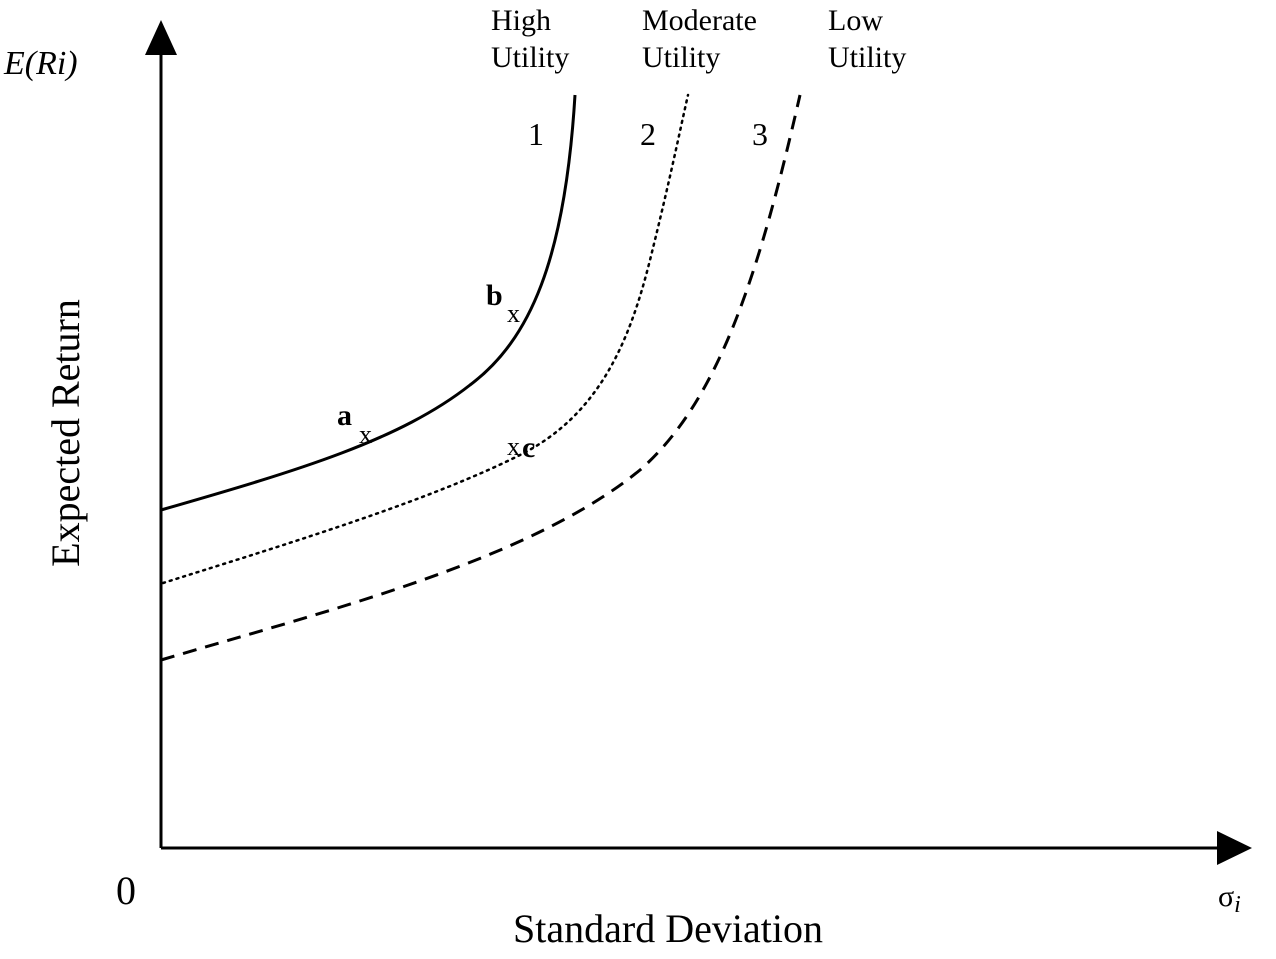  What do you see at coordinates (1234, 848) in the screenshot?
I see `x-axis-arrowhead` at bounding box center [1234, 848].